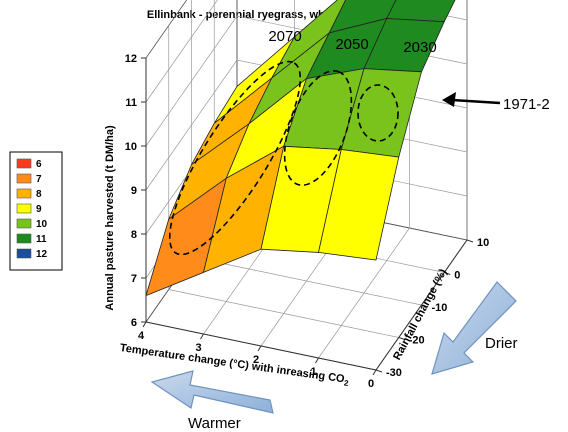  Describe the element at coordinates (419, 47) in the screenshot. I see `year-2030: 2030` at that location.